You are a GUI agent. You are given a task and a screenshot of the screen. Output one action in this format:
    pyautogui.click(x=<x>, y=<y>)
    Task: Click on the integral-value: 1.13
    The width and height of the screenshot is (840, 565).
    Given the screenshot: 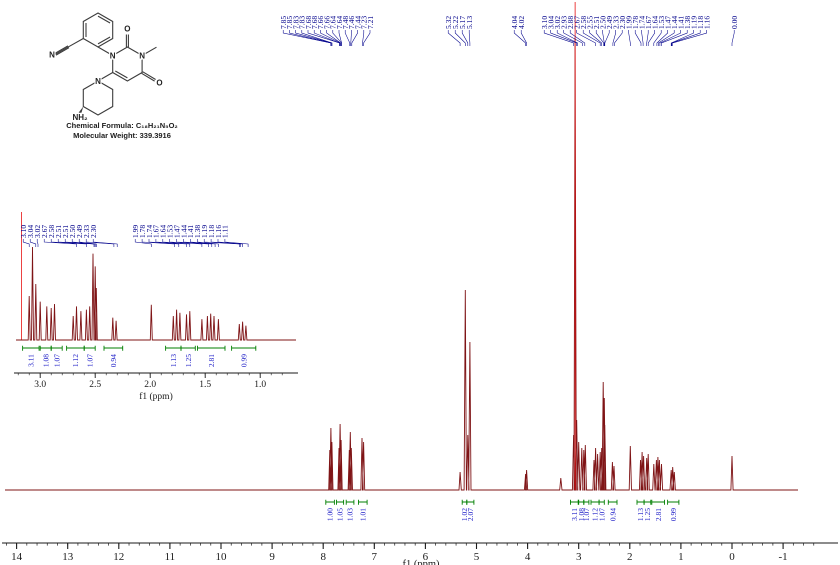 What is the action you would take?
    pyautogui.click(x=640, y=514)
    